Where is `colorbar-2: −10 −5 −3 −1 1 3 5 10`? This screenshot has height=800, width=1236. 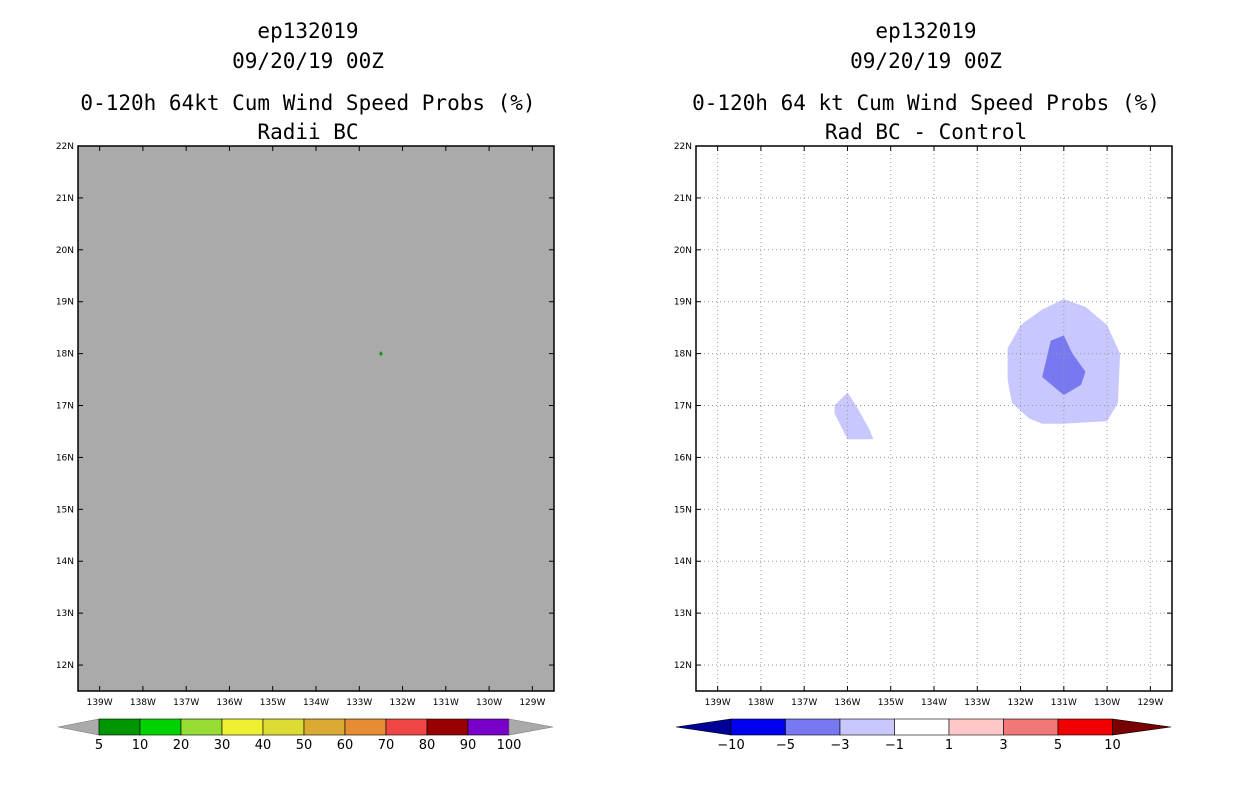
colorbar-2: −10 −5 −3 −1 1 3 5 10 is located at coordinates (923, 735).